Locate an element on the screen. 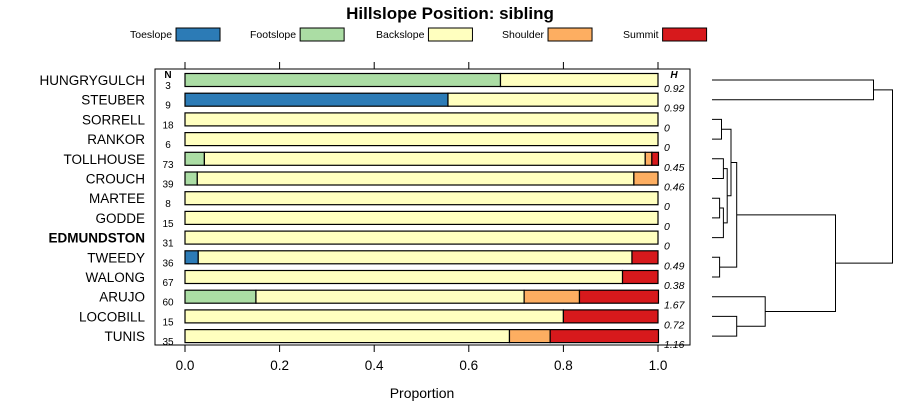 Image resolution: width=900 pixels, height=420 pixels. row-arujo: ARUJO 60 1.67 is located at coordinates (392, 300).